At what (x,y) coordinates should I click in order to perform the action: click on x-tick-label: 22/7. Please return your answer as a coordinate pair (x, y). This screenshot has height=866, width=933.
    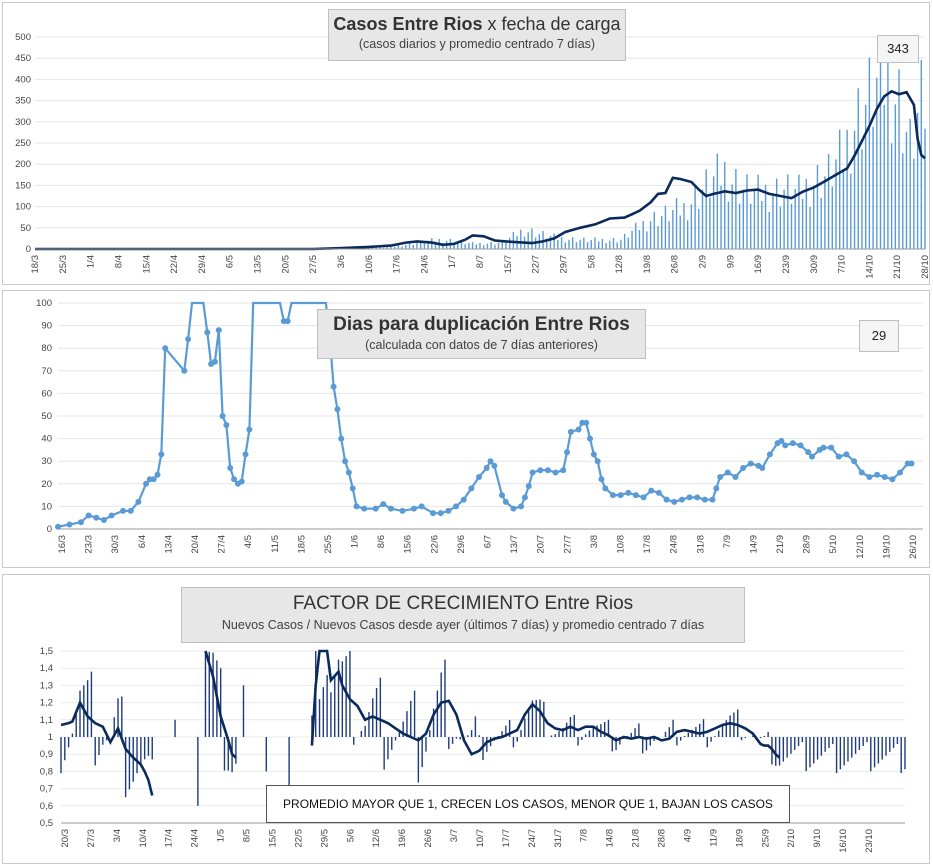
    Looking at the image, I should click on (536, 264).